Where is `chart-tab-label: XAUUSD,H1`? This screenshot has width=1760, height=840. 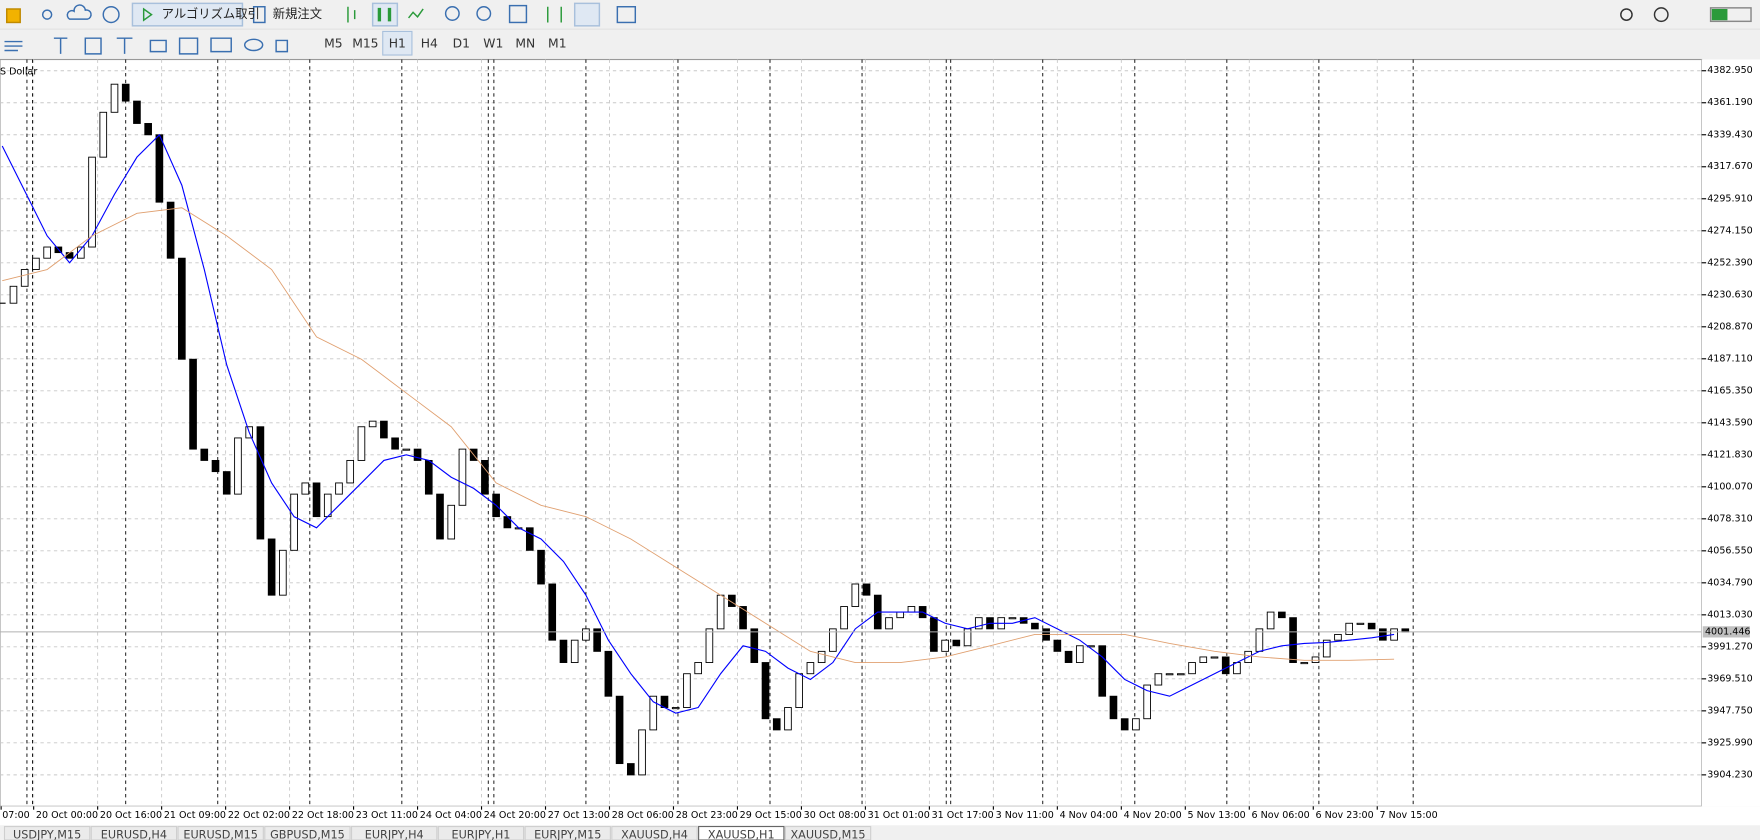
chart-tab-label: XAUUSD,H1 is located at coordinates (741, 834).